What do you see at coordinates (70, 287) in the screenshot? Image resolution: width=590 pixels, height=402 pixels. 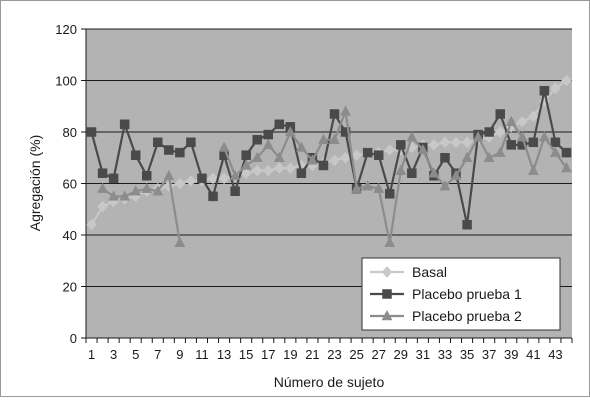 I see `y-tick-label: 20` at bounding box center [70, 287].